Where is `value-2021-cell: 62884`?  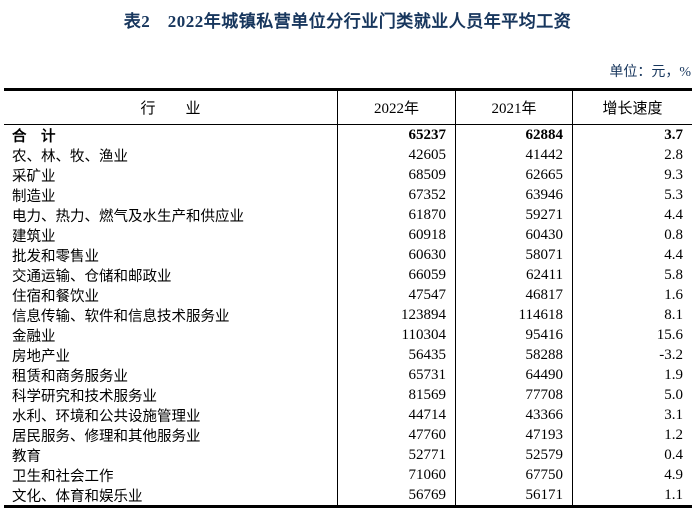
value-2021-cell: 62884 is located at coordinates (513, 135).